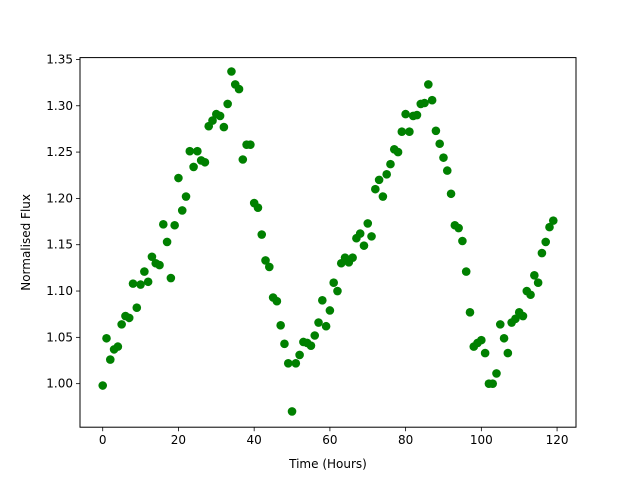 The image size is (640, 480). I want to click on y-axis-label: Normalised Flux, so click(26, 242).